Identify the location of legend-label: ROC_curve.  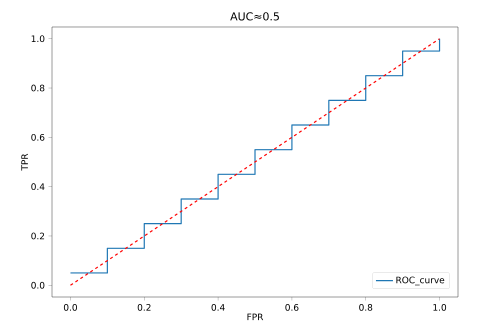
(420, 281).